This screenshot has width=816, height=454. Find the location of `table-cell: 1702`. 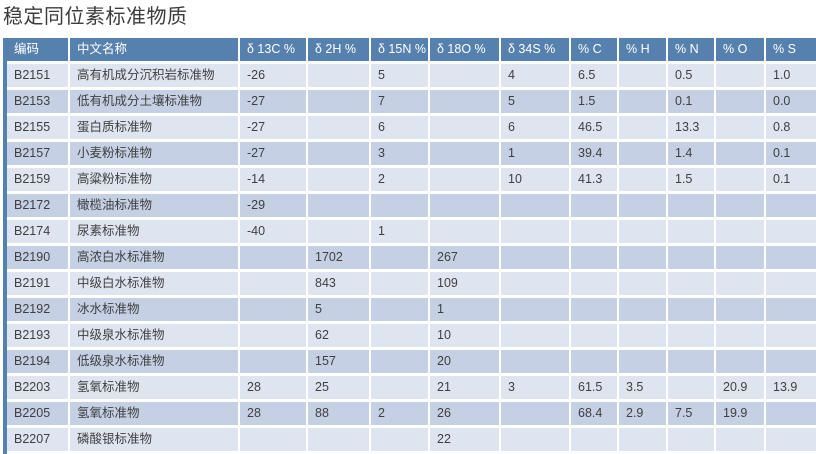

table-cell: 1702 is located at coordinates (339, 258).